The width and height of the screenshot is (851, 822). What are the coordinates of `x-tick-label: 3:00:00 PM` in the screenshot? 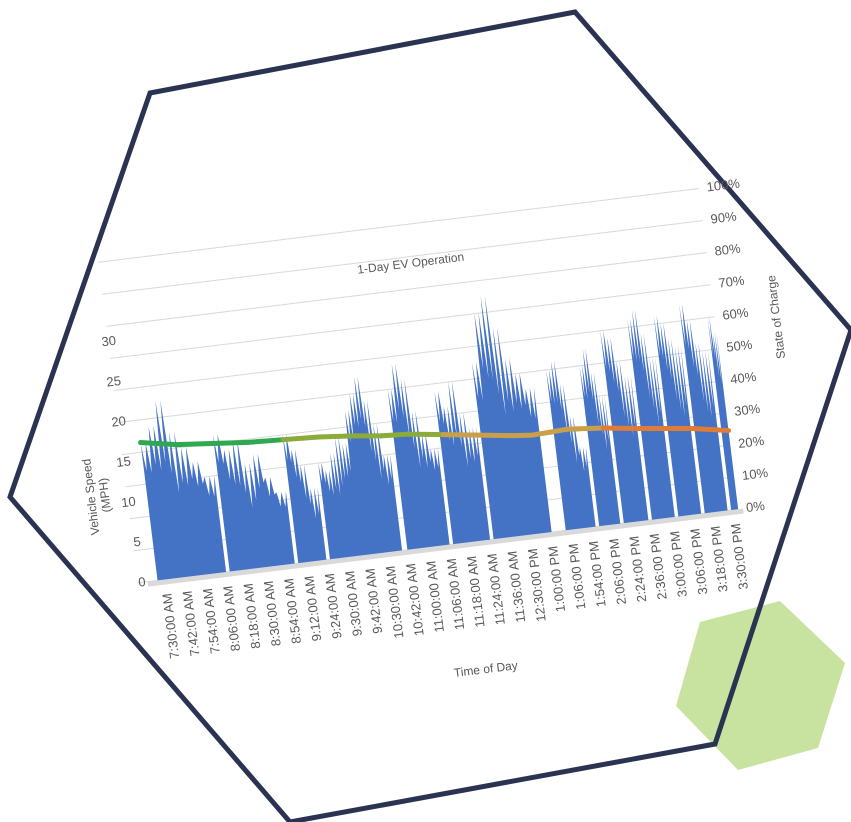 It's located at (678, 564).